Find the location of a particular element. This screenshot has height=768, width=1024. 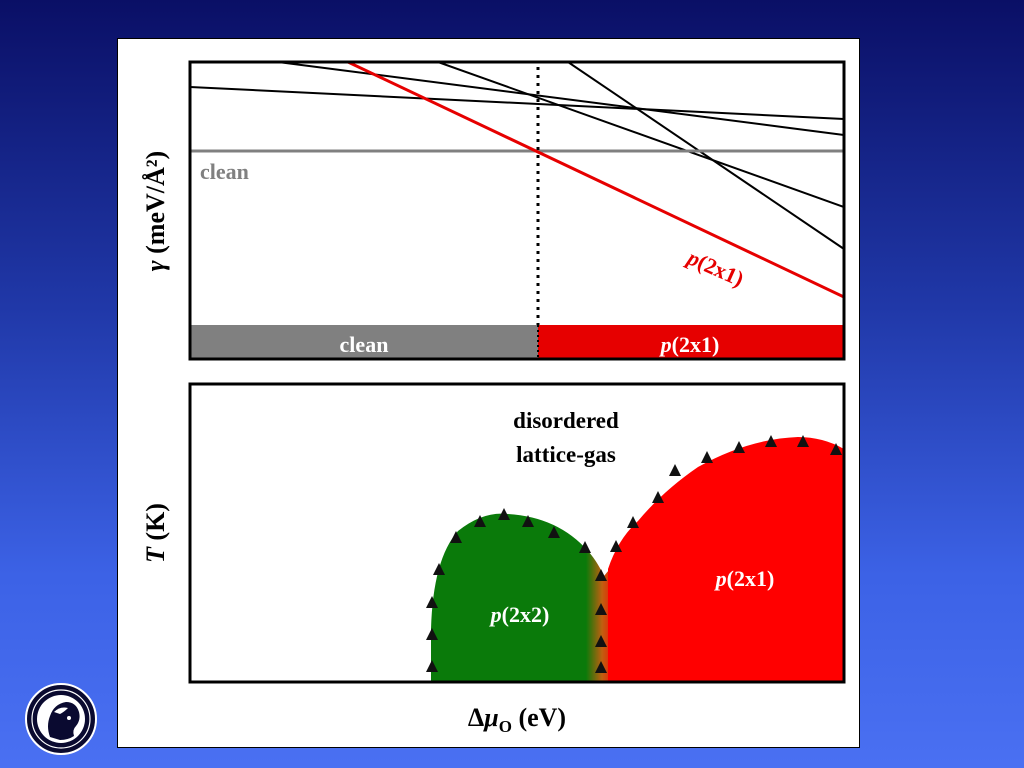

p2x2-region is located at coordinates (515, 597).